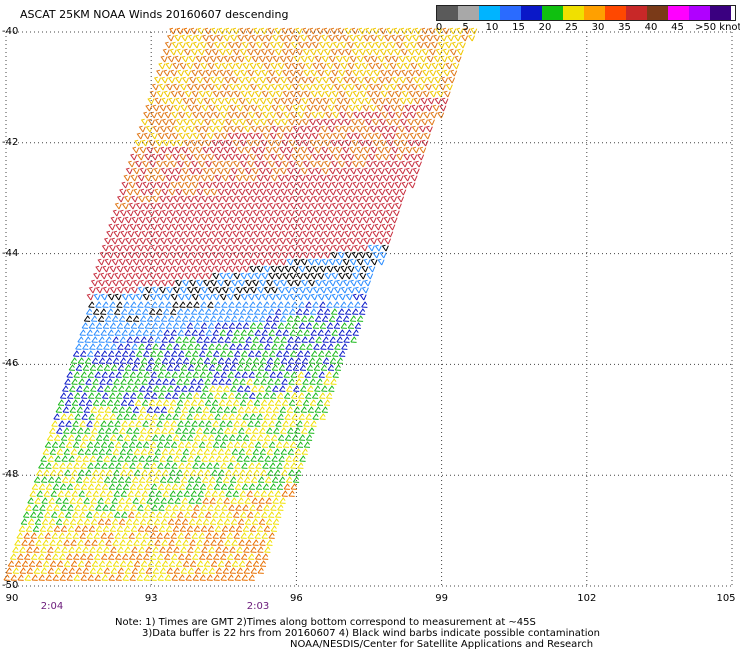 The width and height of the screenshot is (740, 650). Describe the element at coordinates (439, 27) in the screenshot. I see `legend-tick-label: 0` at that location.